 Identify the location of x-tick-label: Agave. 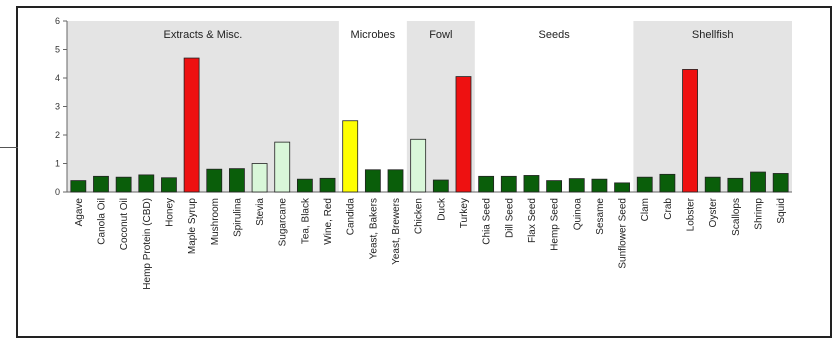
(79, 212).